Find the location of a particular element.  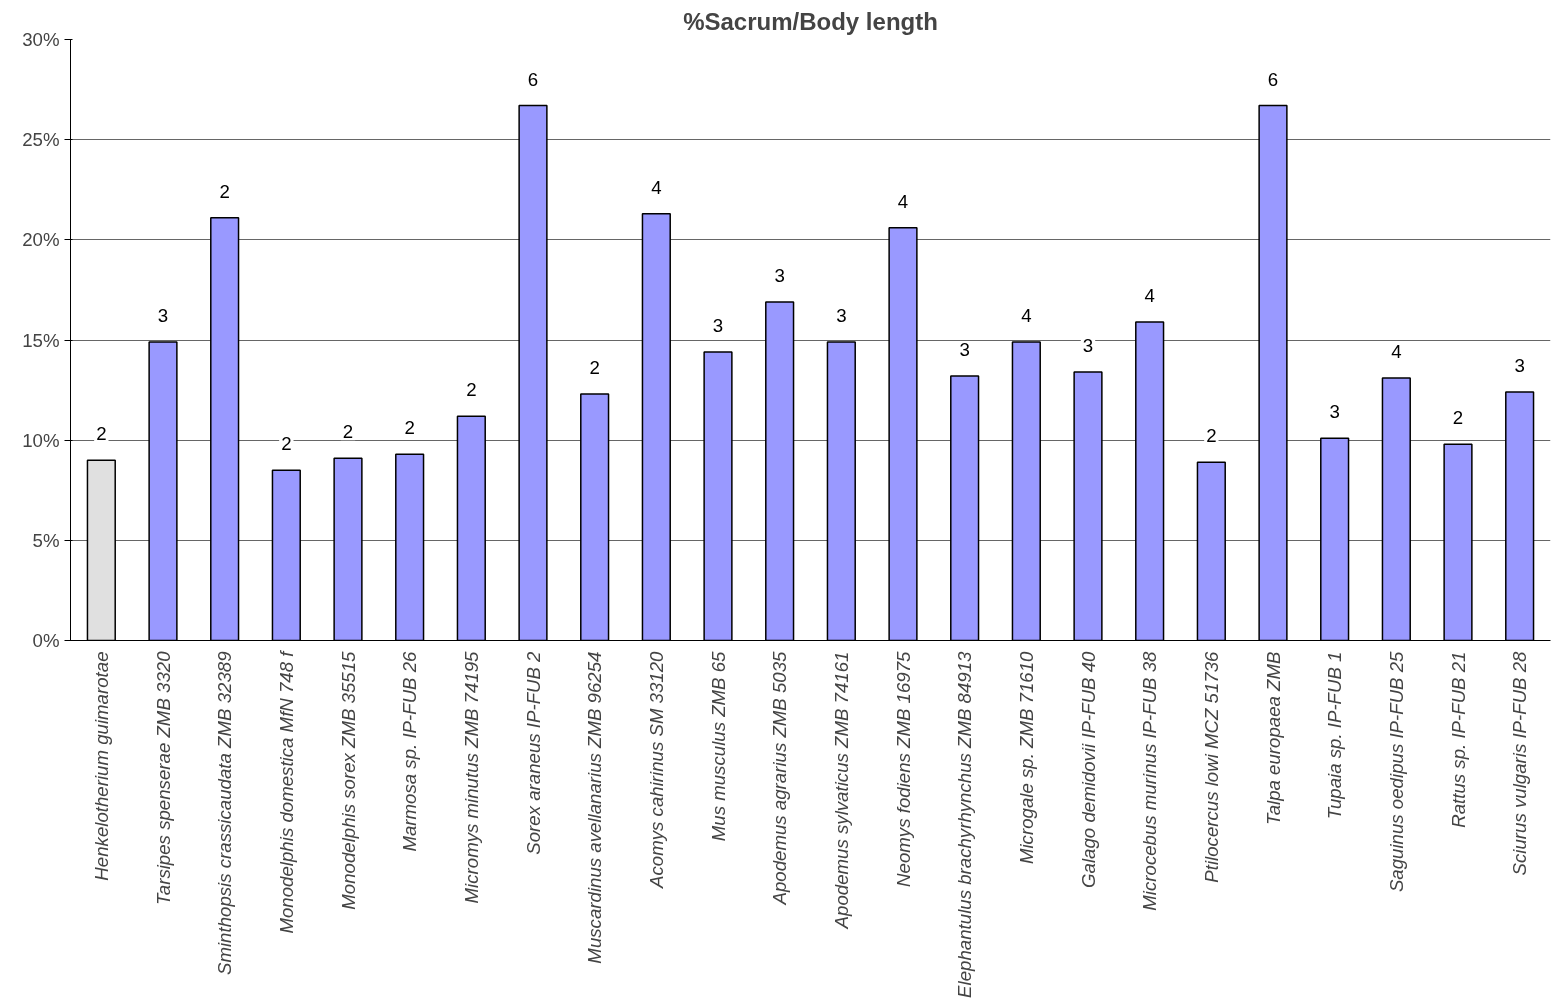

x-tick-label: Microgale sp. ZMB 71610 is located at coordinates (1026, 757).